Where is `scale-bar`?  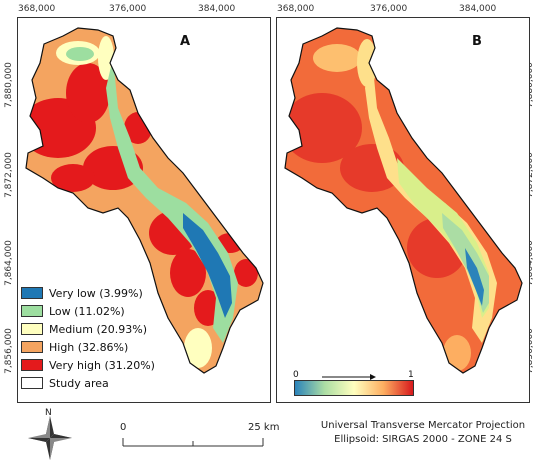 scale-bar is located at coordinates (193, 442).